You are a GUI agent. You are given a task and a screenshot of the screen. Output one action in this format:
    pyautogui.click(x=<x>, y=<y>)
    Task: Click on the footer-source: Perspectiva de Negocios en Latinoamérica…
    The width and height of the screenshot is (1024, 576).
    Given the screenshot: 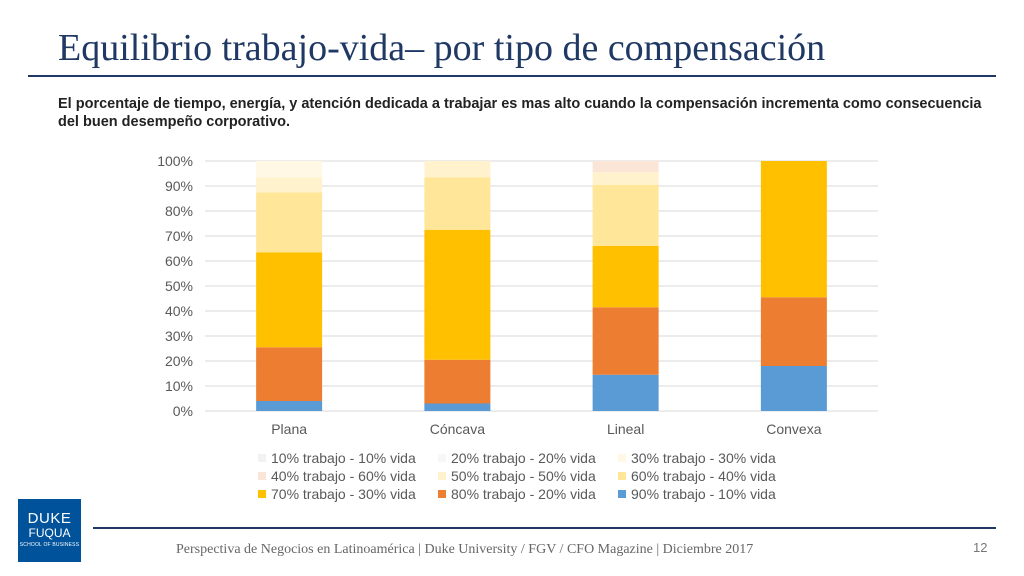 What is the action you would take?
    pyautogui.click(x=465, y=549)
    